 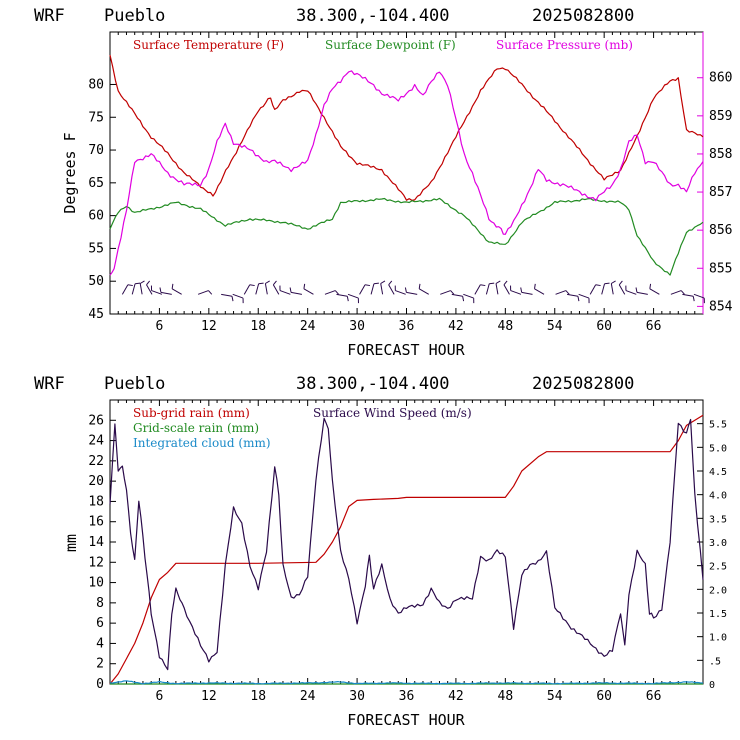 What do you see at coordinates (96, 248) in the screenshot?
I see `y-tick-label: 55` at bounding box center [96, 248].